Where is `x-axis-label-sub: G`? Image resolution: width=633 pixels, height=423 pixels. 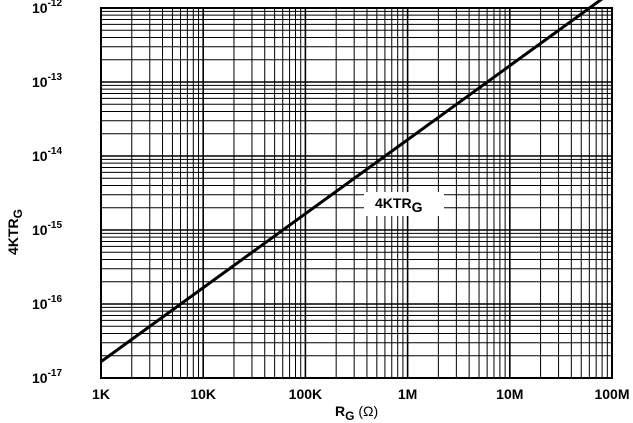 x-axis-label-sub: G is located at coordinates (349, 416).